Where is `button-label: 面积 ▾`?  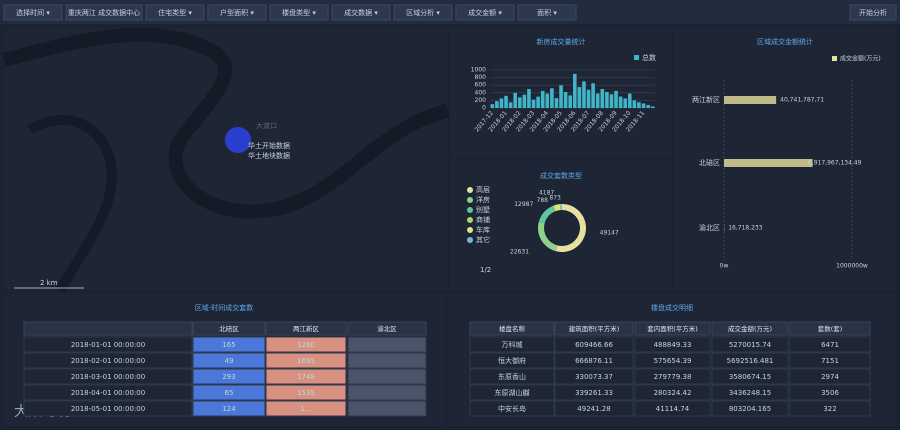 button-label: 面积 ▾ is located at coordinates (547, 12).